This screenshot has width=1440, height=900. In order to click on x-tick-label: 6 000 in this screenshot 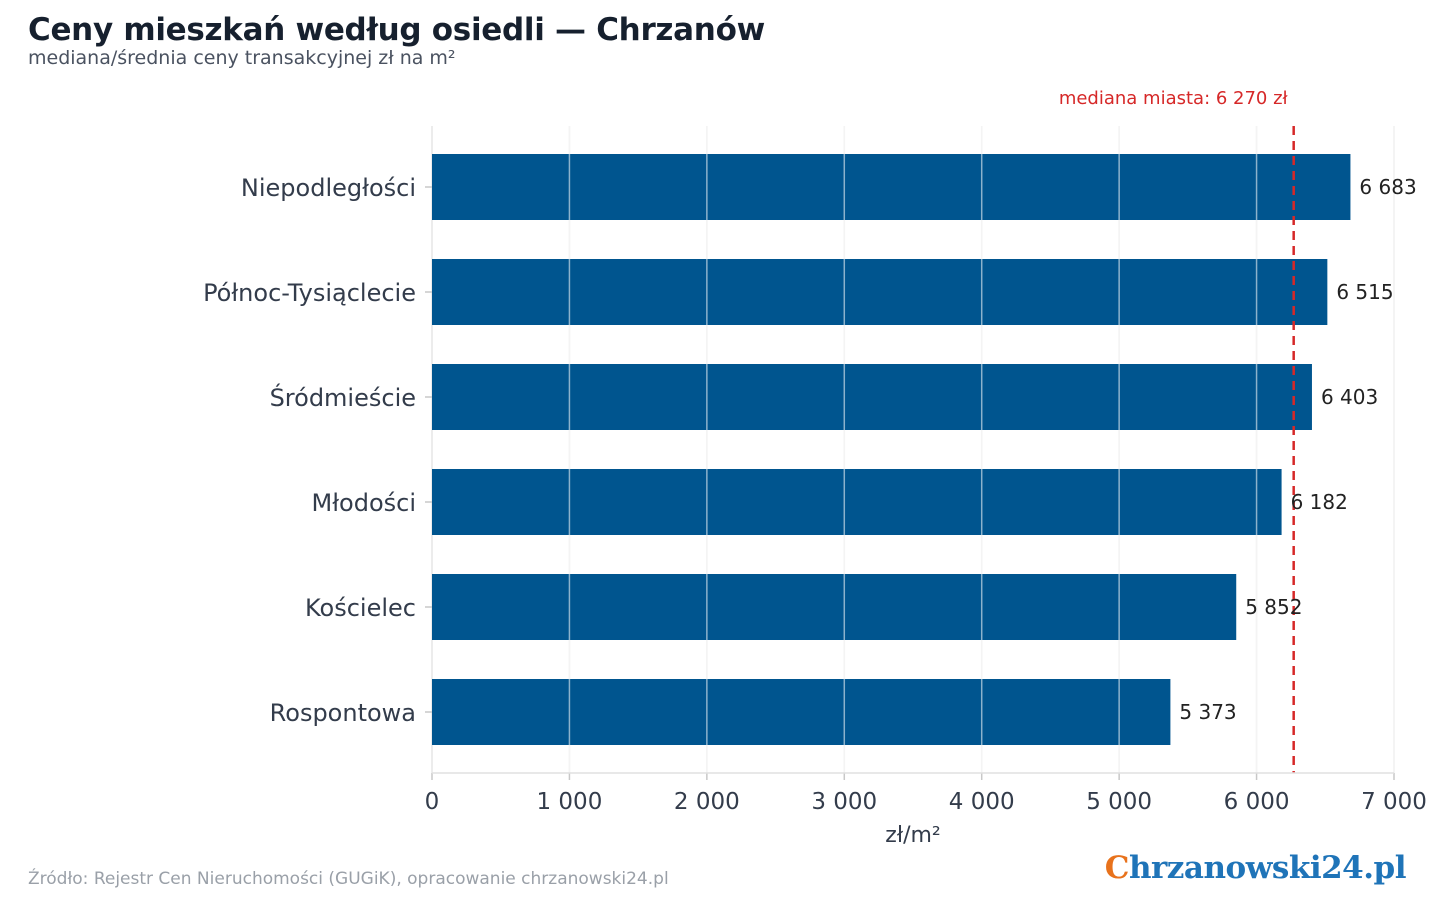, I will do `click(1257, 802)`.